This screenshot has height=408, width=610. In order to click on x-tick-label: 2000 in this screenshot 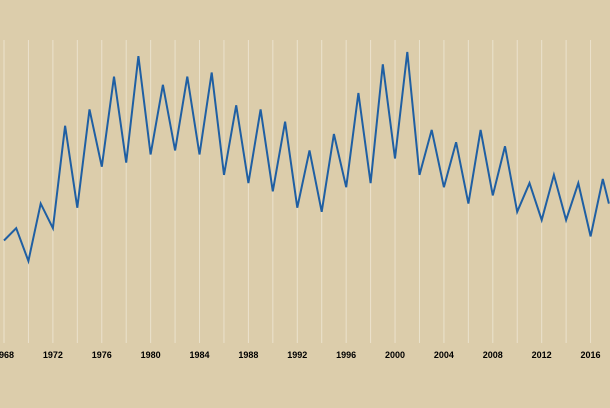, I will do `click(395, 355)`.